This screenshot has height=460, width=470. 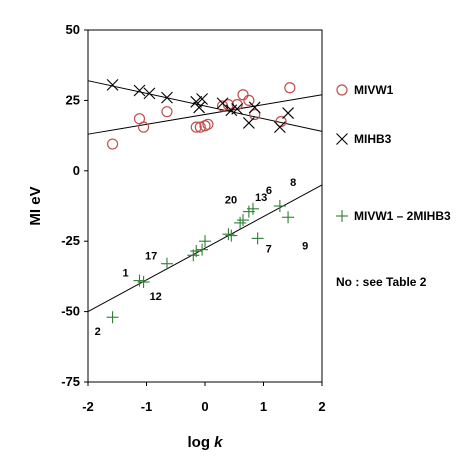 I want to click on point-label: 17, so click(x=151, y=257).